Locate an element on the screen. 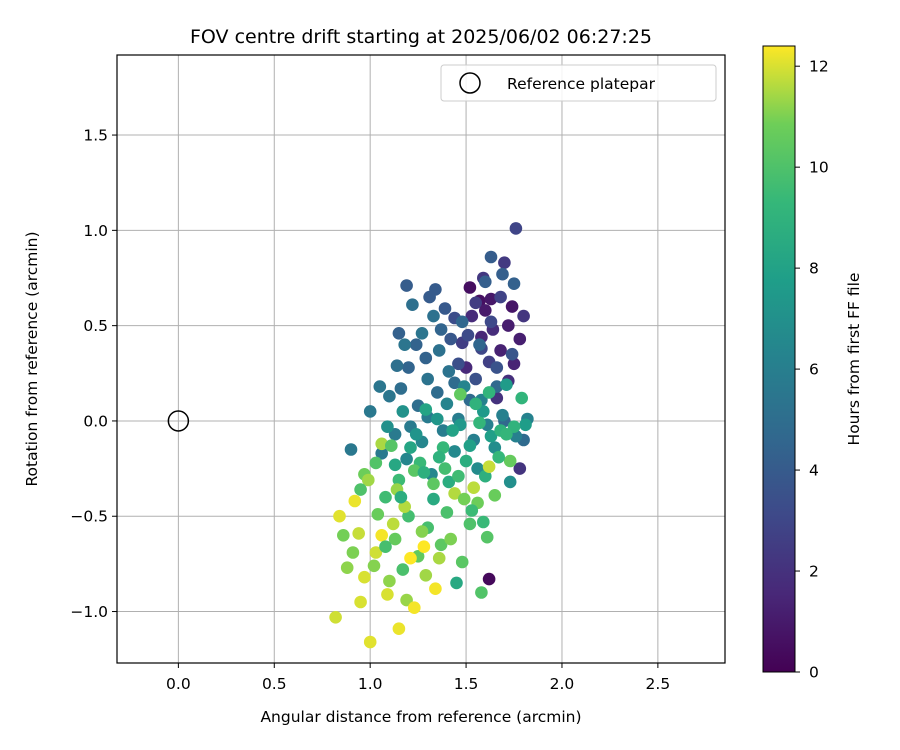 The height and width of the screenshot is (750, 900). colorbar-ticks: 0 2 4 6 8 10 12 is located at coordinates (812, 370).